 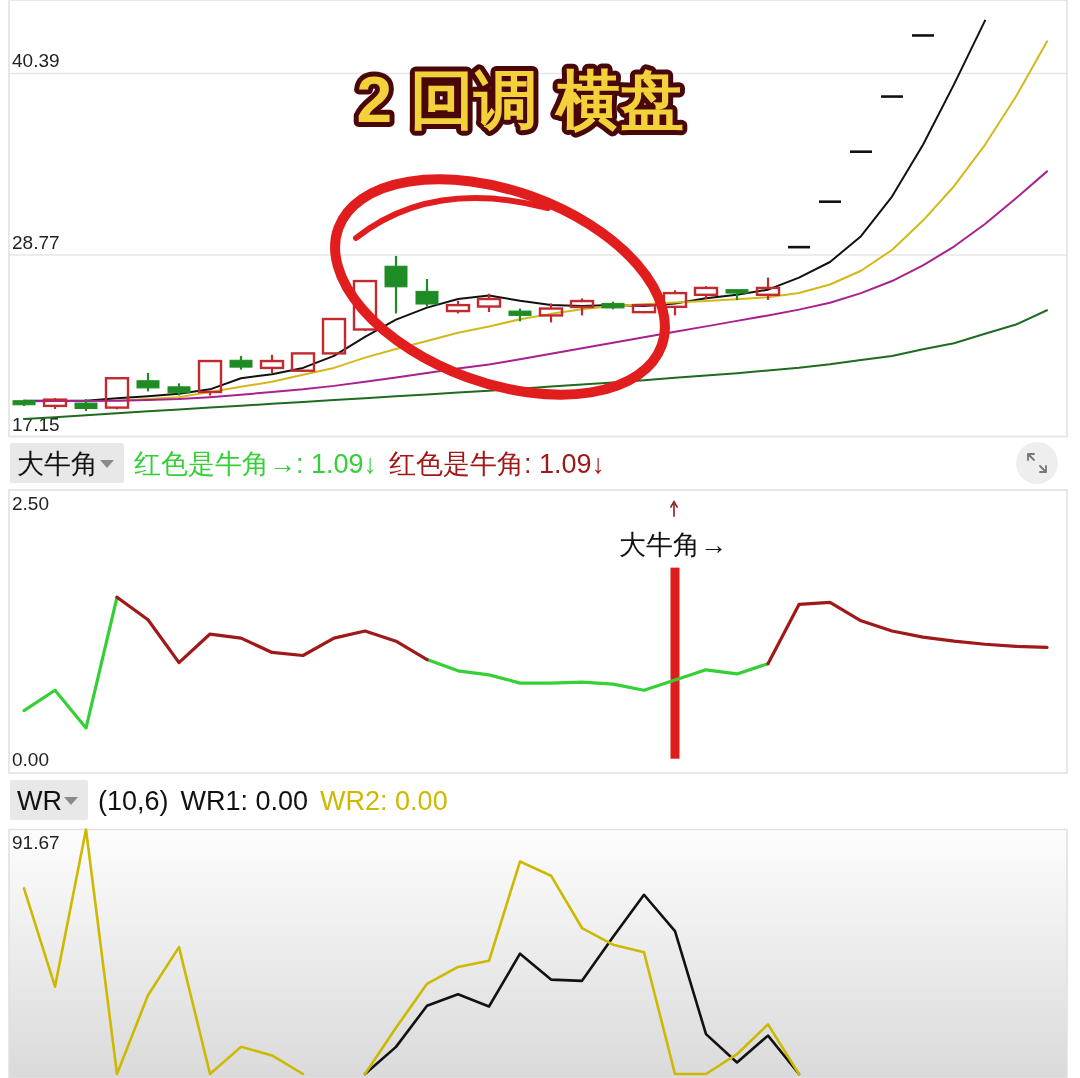 What do you see at coordinates (673, 544) in the screenshot?
I see `annotation: 大牛角→` at bounding box center [673, 544].